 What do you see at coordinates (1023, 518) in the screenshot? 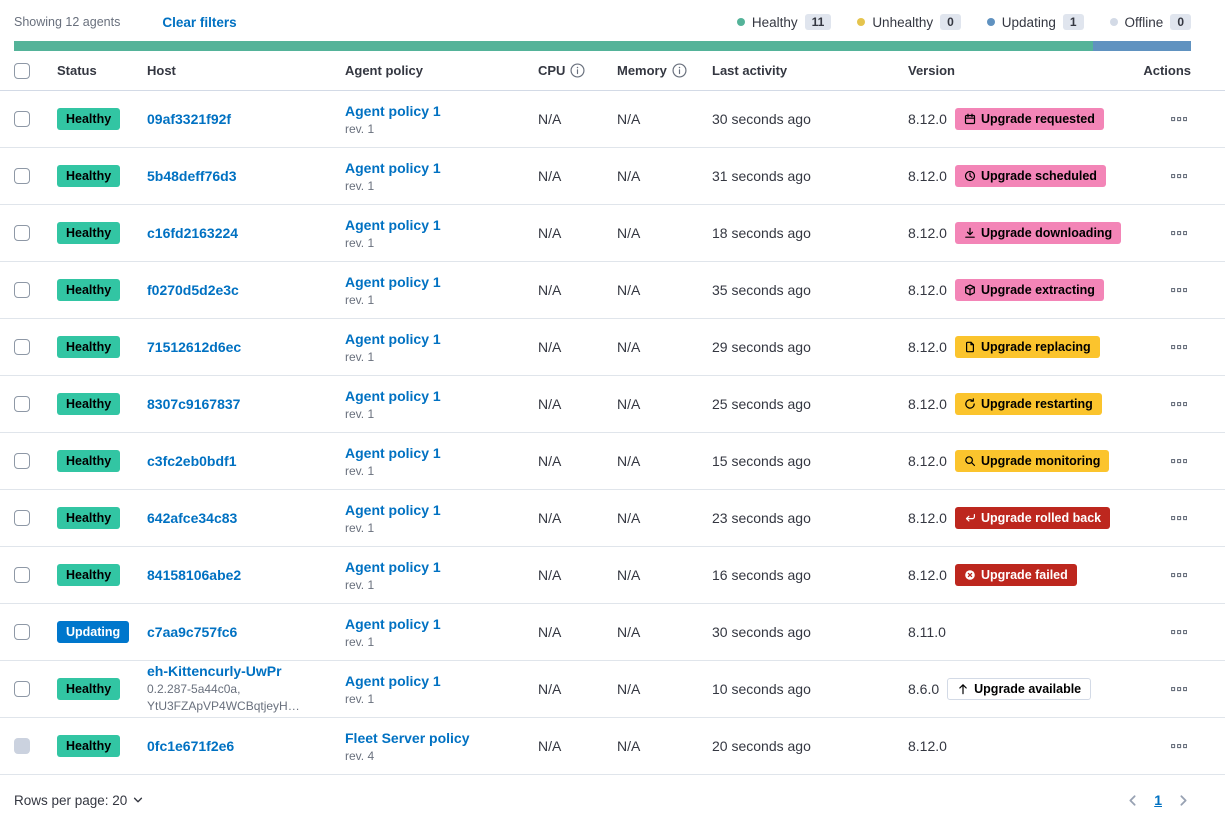
I see `row-version-cell: 8.12.0 Upgrade rolled back` at bounding box center [1023, 518].